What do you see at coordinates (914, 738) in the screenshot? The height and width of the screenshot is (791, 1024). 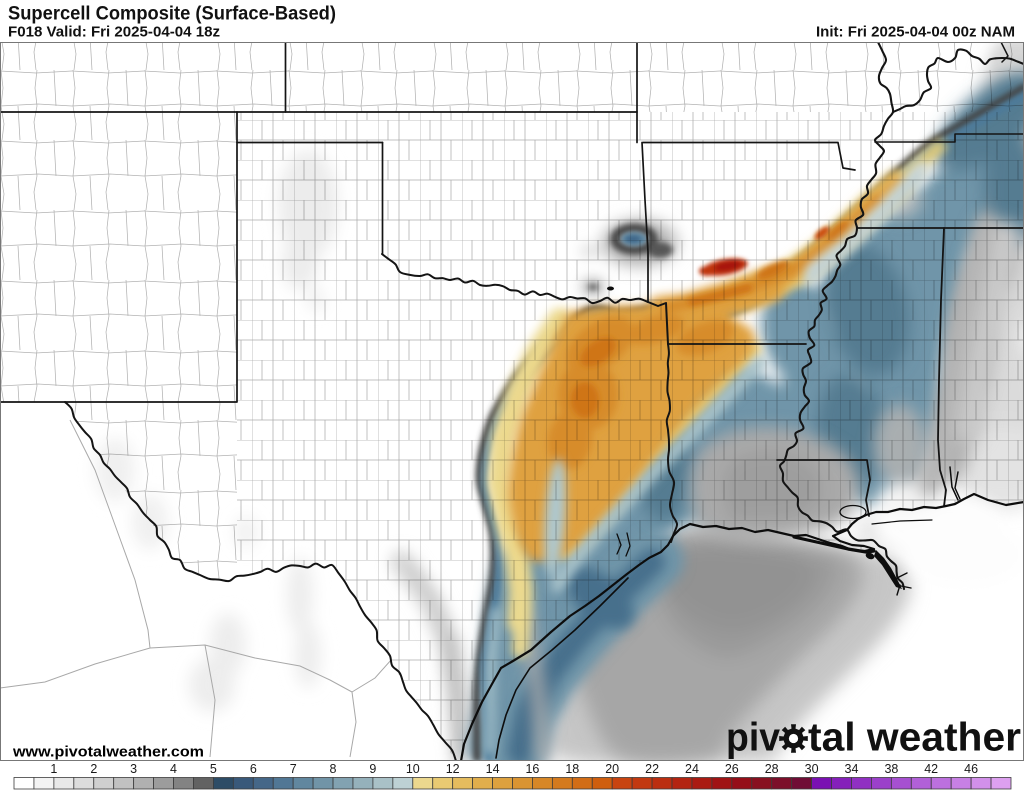 I see `svg-text: tal weather` at bounding box center [914, 738].